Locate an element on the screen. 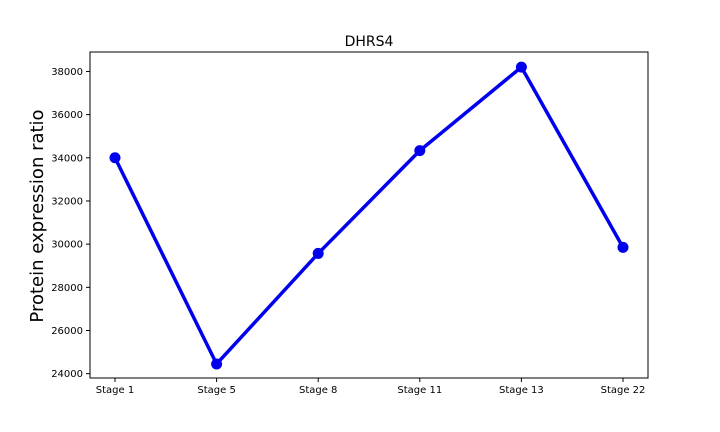  y-tick-label: 34000 is located at coordinates (67, 158).